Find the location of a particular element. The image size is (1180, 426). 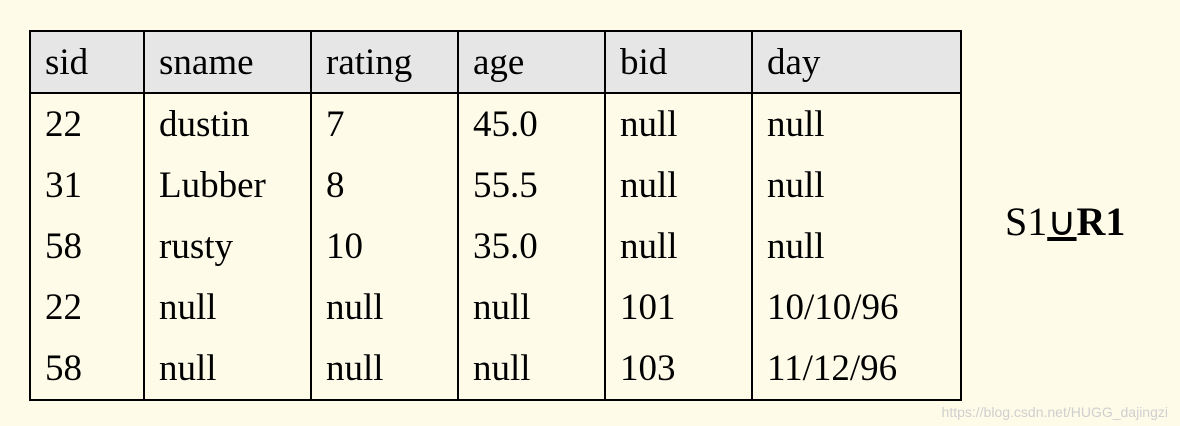

column-header: day is located at coordinates (856, 62).